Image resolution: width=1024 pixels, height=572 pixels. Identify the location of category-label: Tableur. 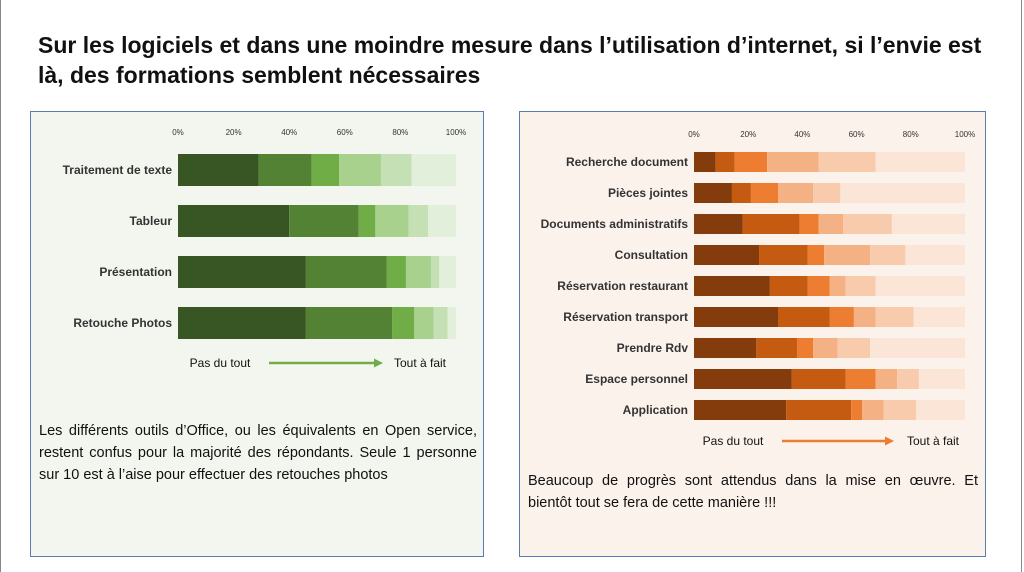
(151, 221).